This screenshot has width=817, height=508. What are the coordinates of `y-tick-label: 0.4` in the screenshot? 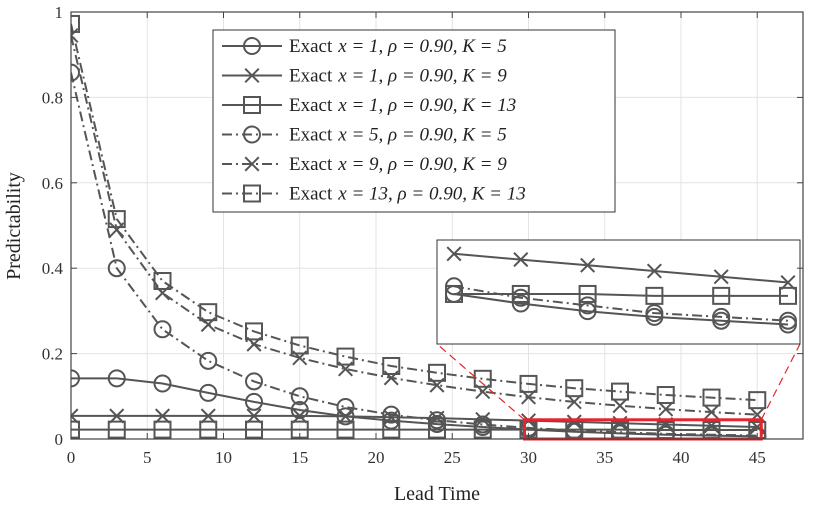 It's located at (53, 268).